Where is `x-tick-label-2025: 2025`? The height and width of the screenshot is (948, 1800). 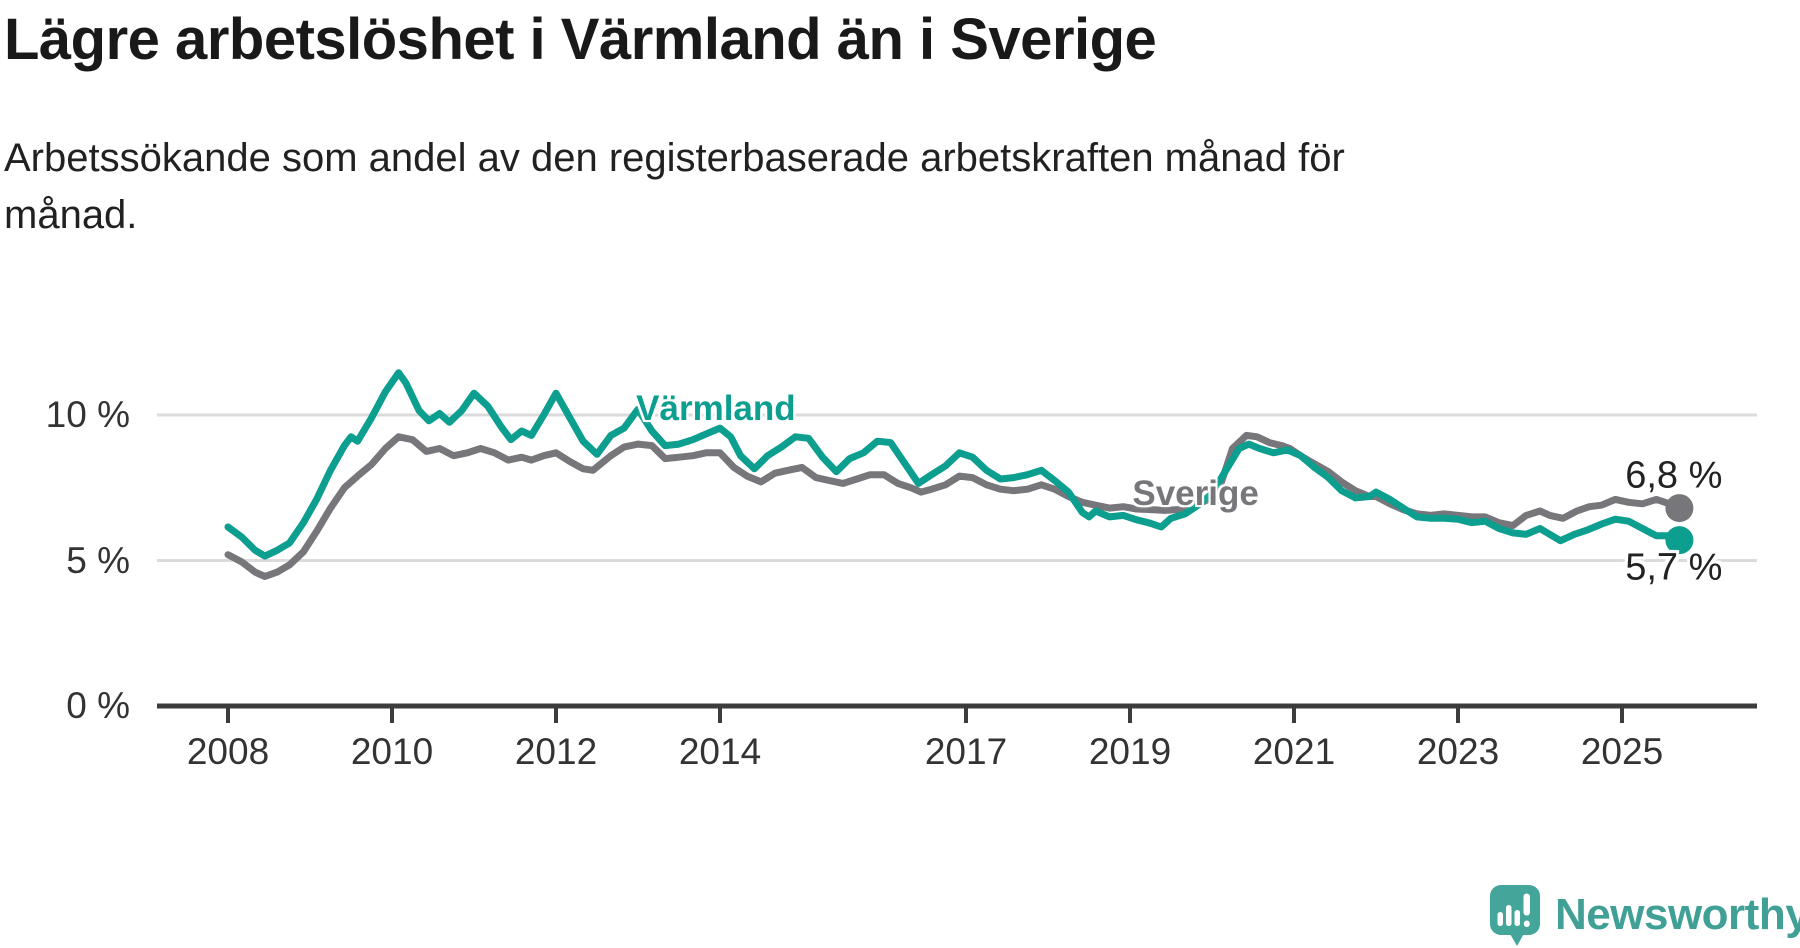
x-tick-label-2025: 2025 is located at coordinates (1622, 751).